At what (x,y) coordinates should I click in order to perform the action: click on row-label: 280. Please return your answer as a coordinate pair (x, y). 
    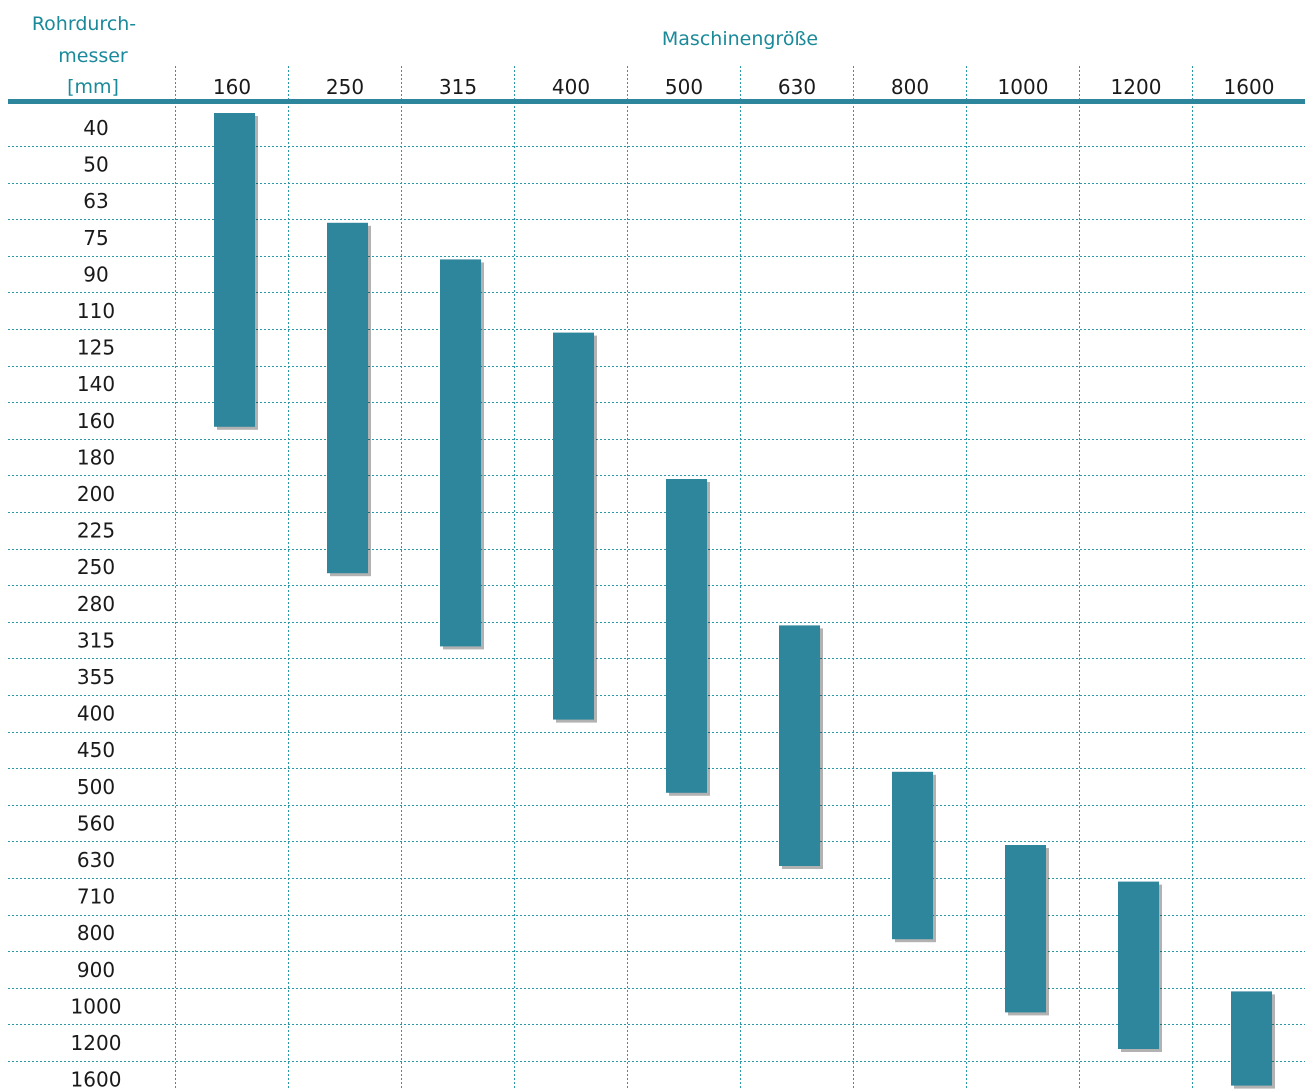
    Looking at the image, I should click on (96, 604).